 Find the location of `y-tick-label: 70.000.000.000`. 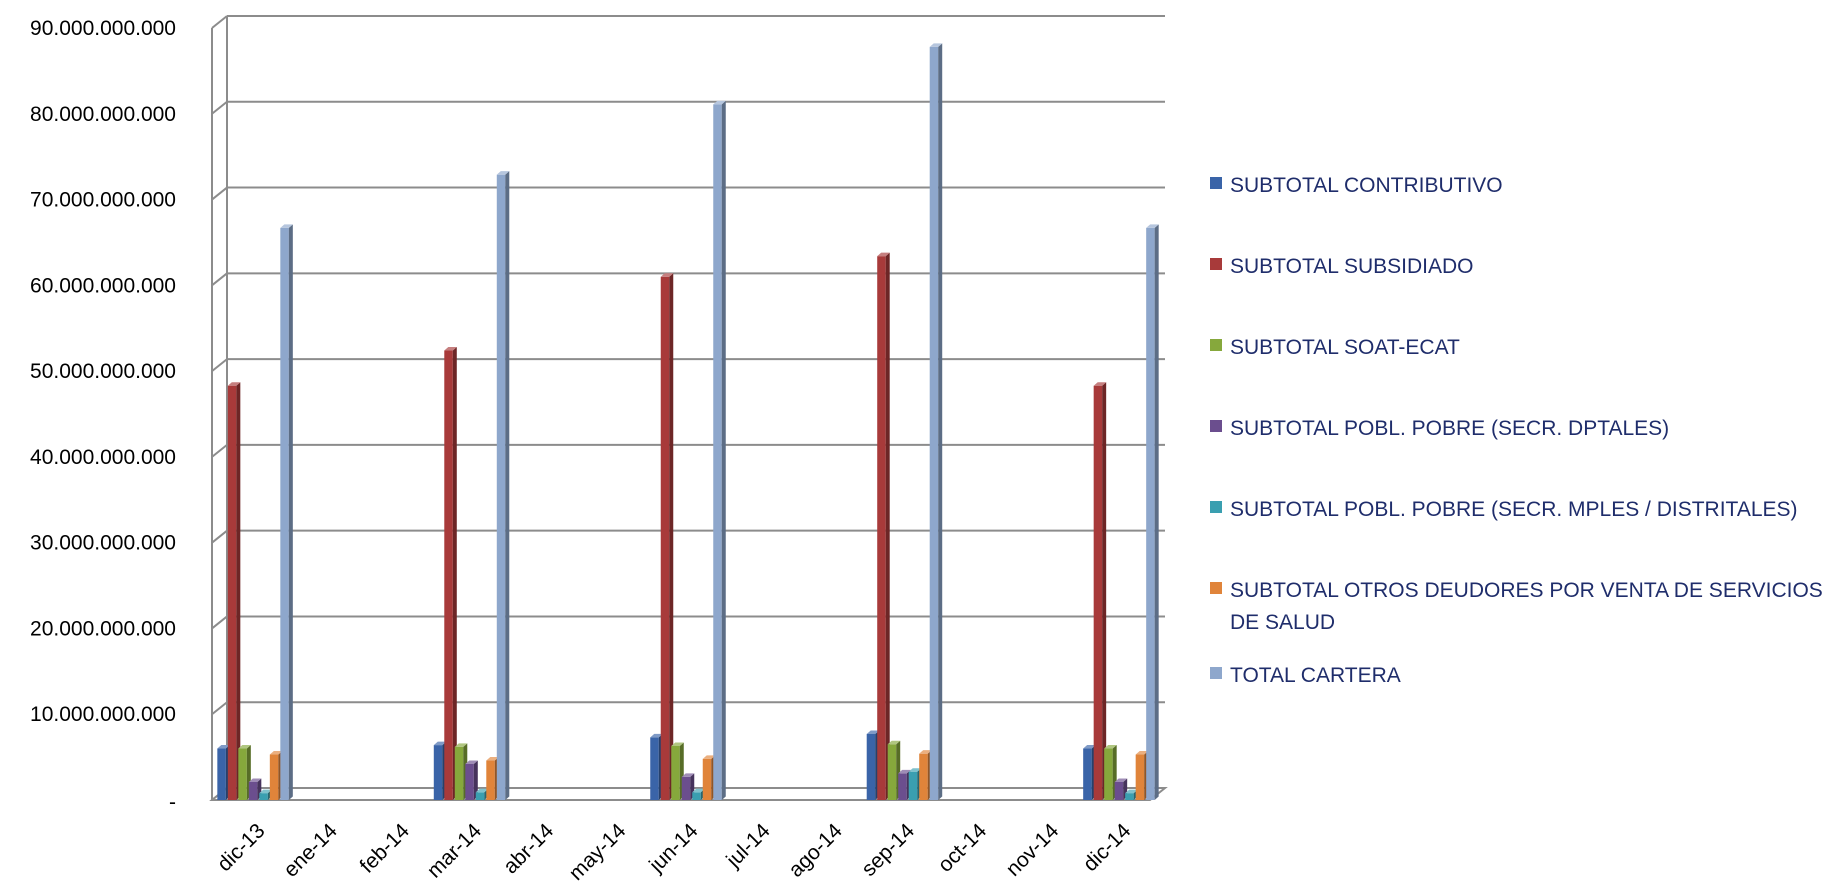

y-tick-label: 70.000.000.000 is located at coordinates (103, 200).